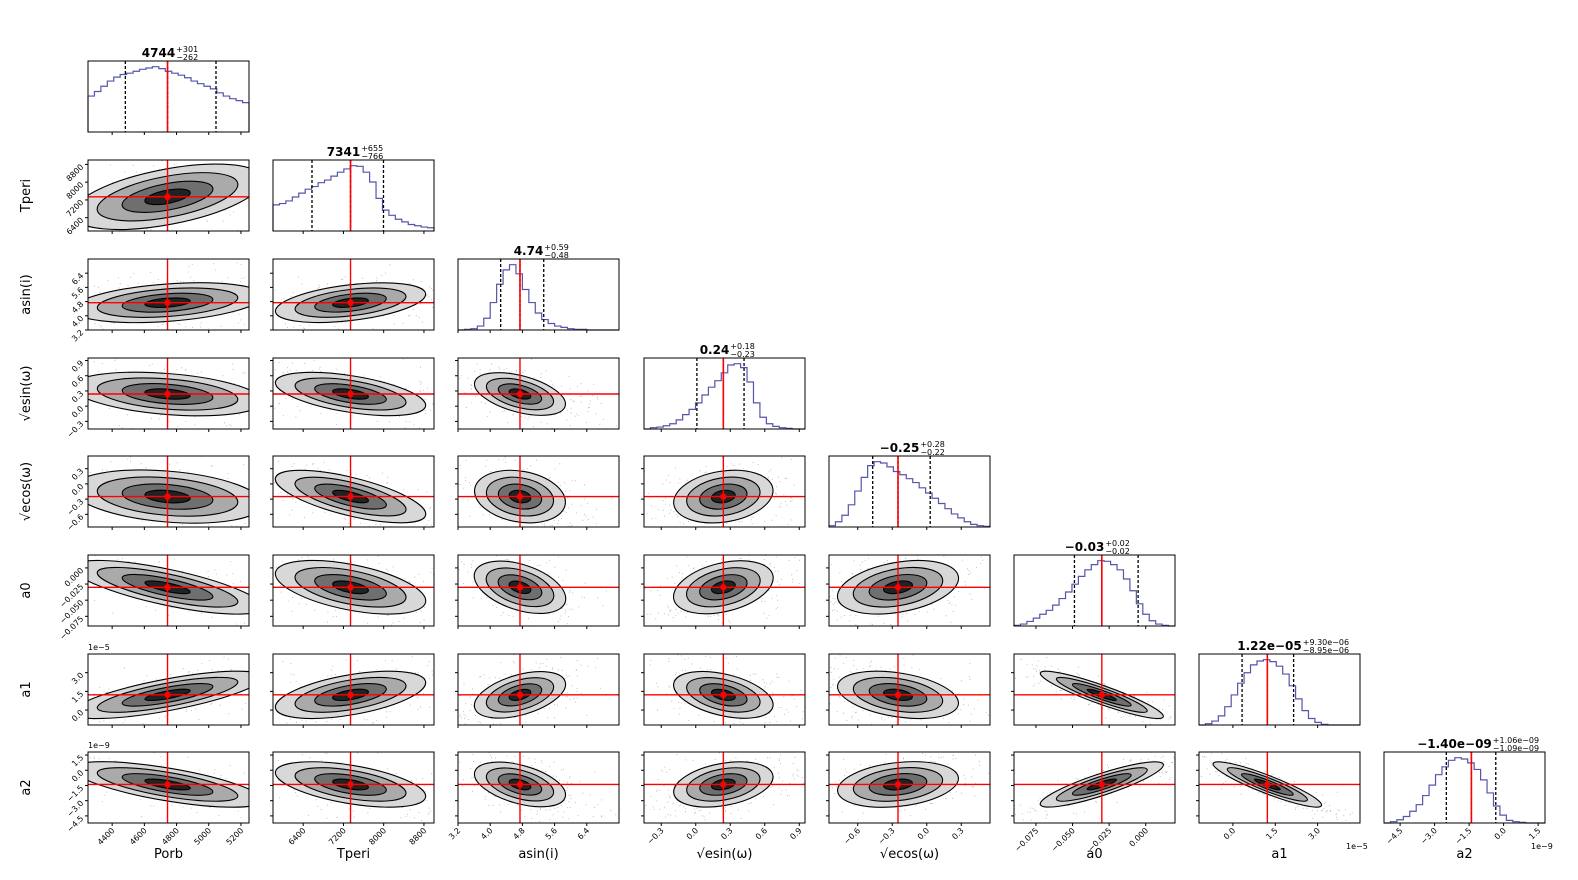  What do you see at coordinates (1454, 744) in the screenshot?
I see `panel-title: −1.40e−09` at bounding box center [1454, 744].